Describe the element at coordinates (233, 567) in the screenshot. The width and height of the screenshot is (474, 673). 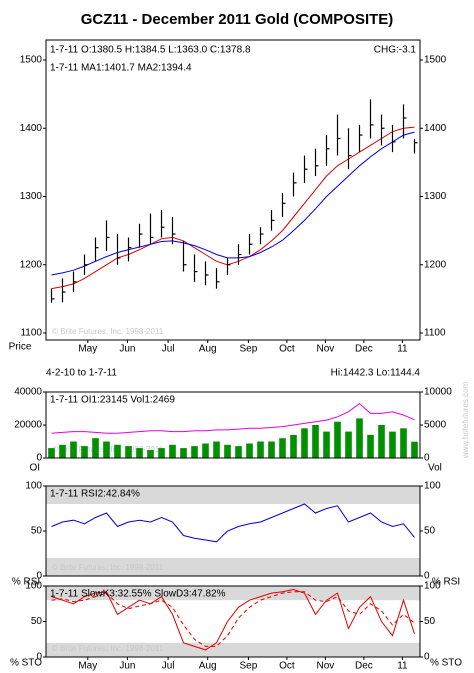
I see `shaded-band` at that location.